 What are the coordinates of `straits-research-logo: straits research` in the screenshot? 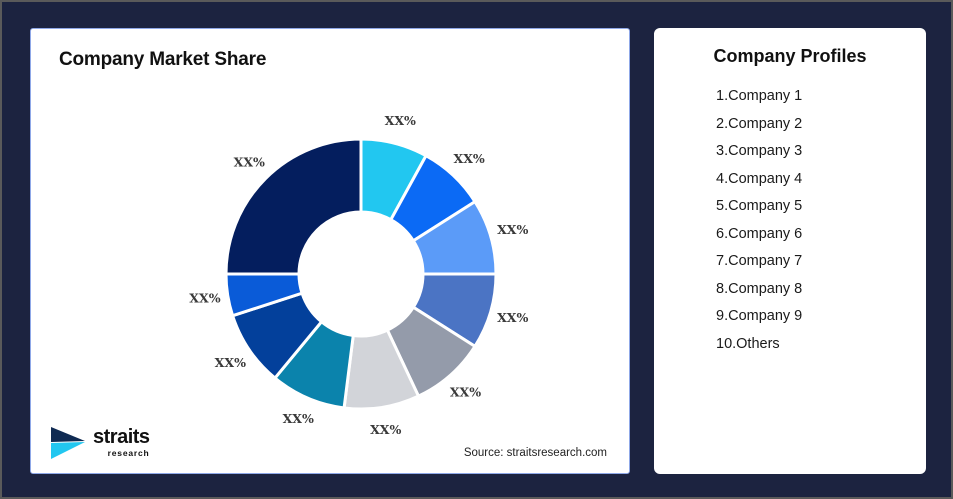 It's located at (109, 445).